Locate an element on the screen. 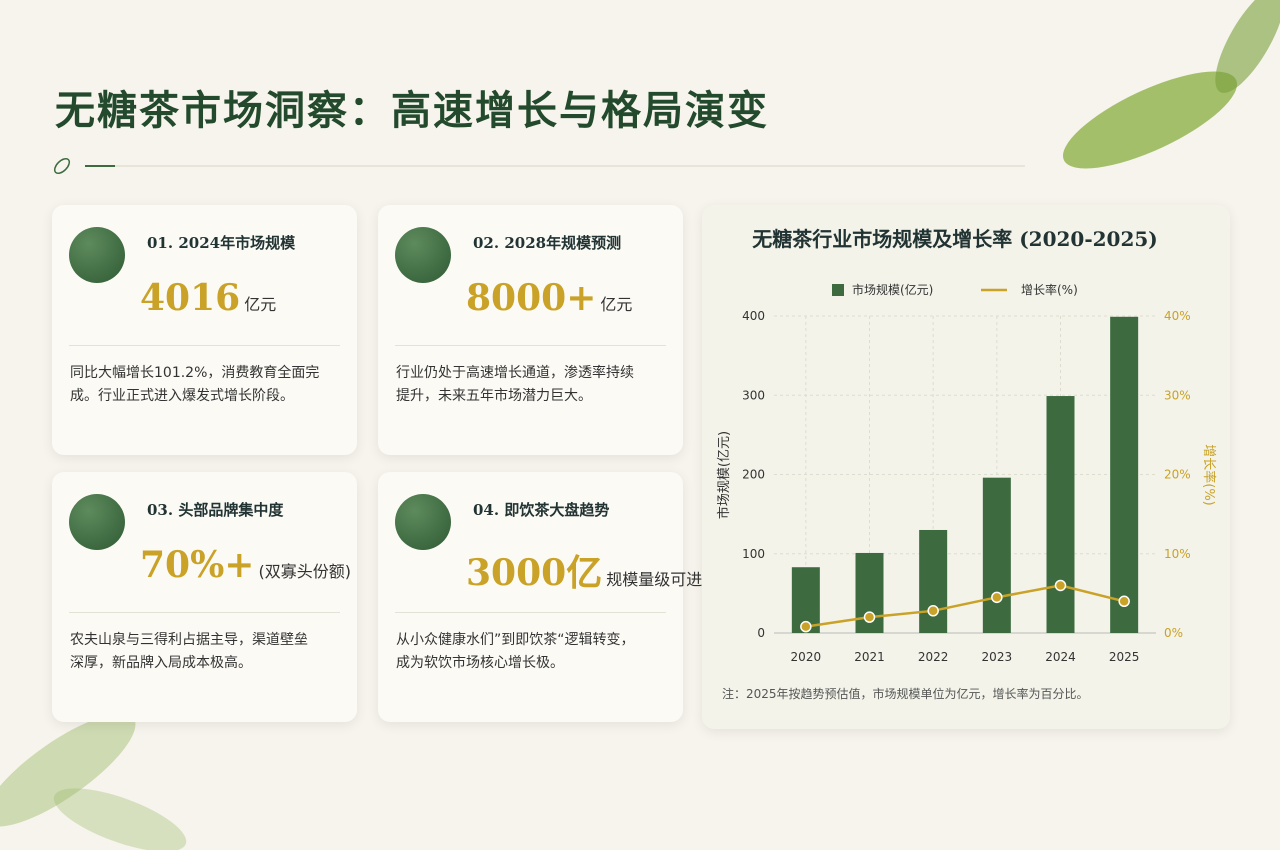 This screenshot has width=1280, height=850. card-number: 70%+ is located at coordinates (197, 565).